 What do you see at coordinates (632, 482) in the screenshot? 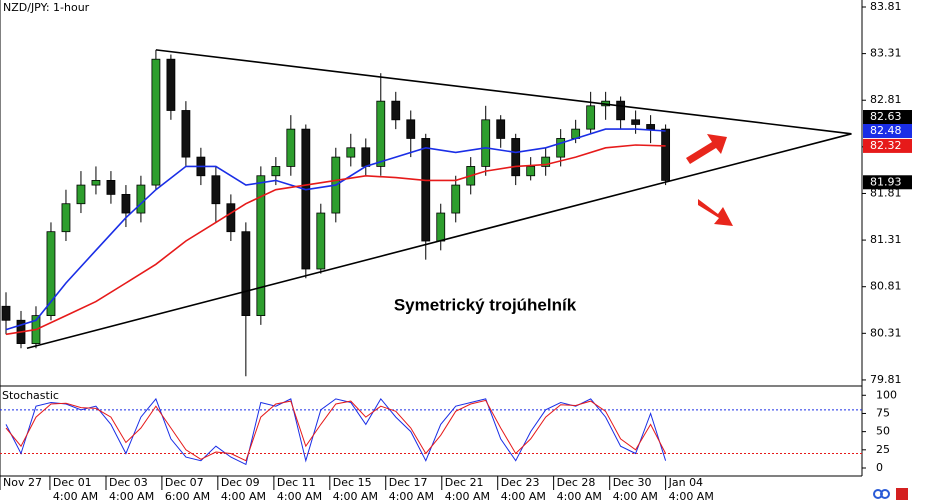
I see `x-tick-label: Dec 30` at bounding box center [632, 482].